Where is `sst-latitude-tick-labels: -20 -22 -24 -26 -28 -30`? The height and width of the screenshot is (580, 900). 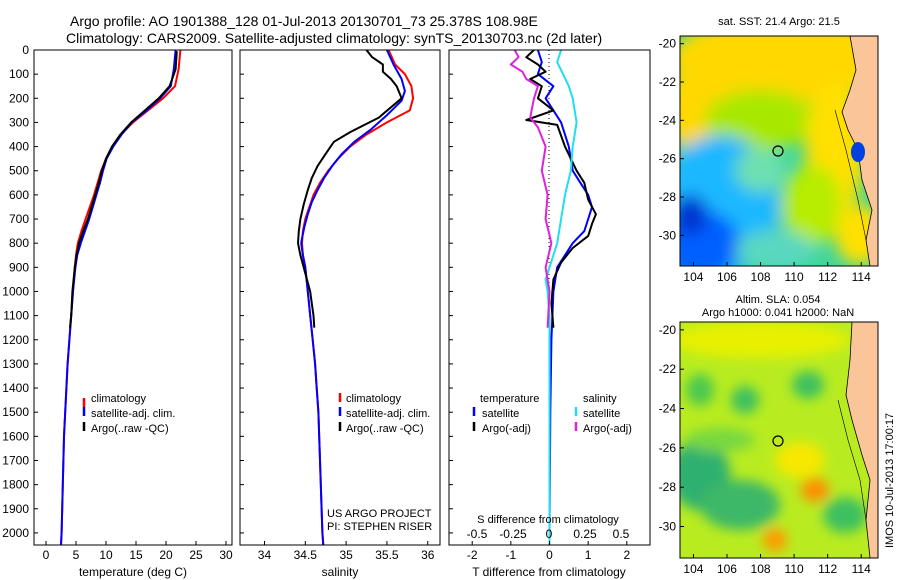
sst-latitude-tick-labels: -20 -22 -24 -26 -28 -30 is located at coordinates (671, 139).